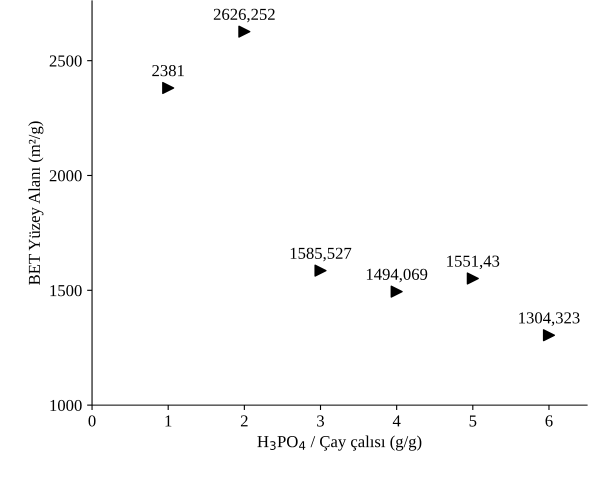  I want to click on x-axis-title: H$_{3}$PO$_{4}$ / Çay çalısı (g/g), so click(339, 443).